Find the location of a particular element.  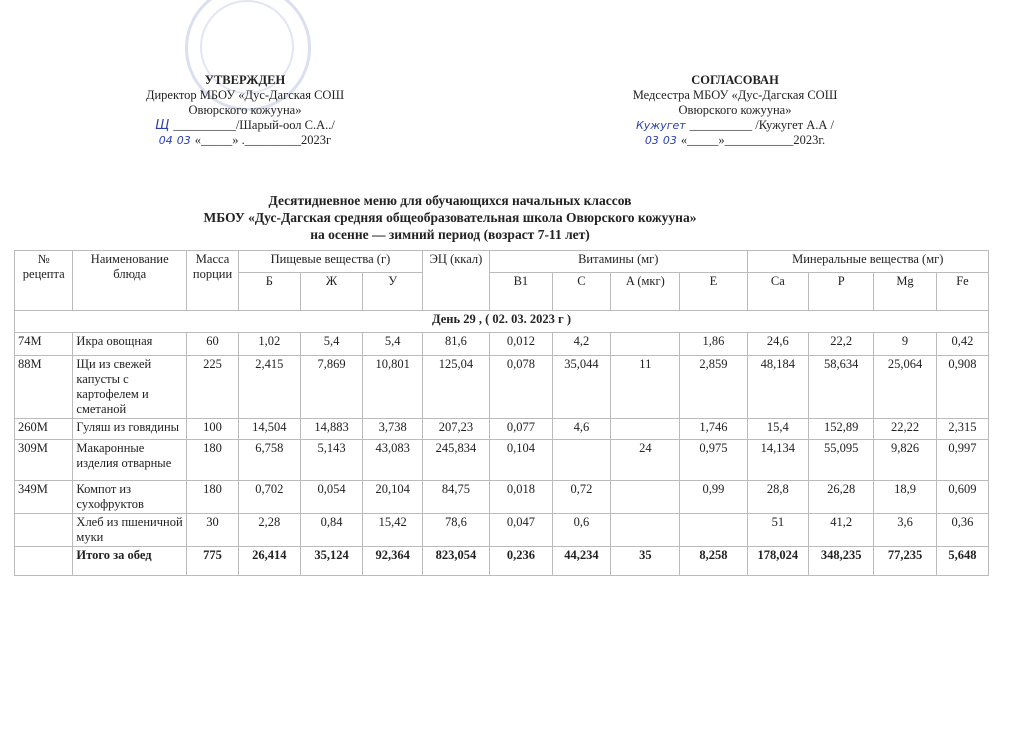

table-cell: 60 is located at coordinates (212, 344).